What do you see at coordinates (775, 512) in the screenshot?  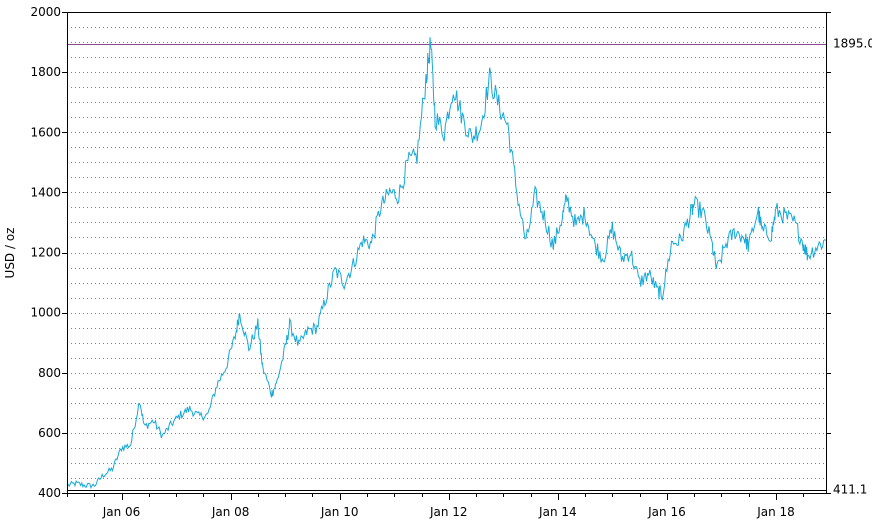 I see `x-tick-label: Jan 18` at bounding box center [775, 512].